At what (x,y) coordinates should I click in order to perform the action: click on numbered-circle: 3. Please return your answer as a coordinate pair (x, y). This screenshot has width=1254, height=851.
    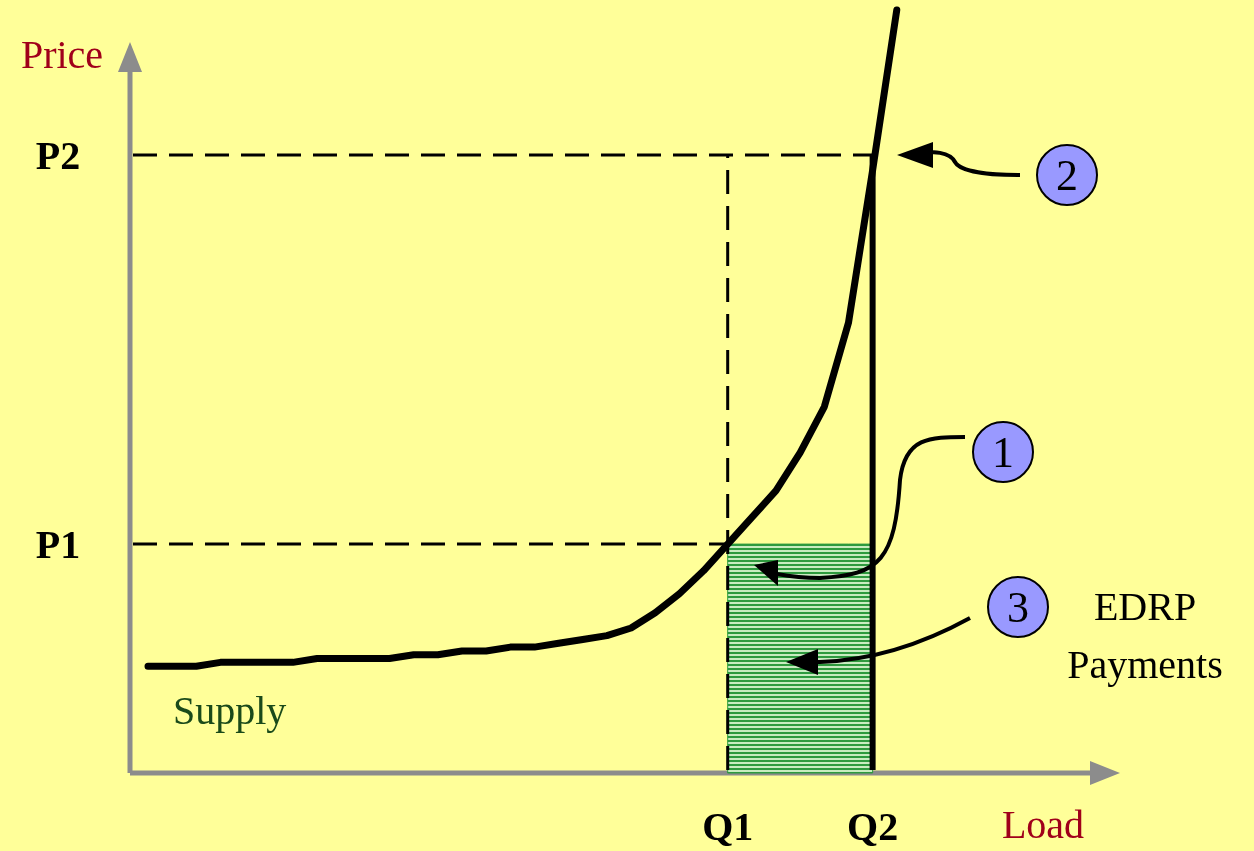
    Looking at the image, I should click on (1018, 607).